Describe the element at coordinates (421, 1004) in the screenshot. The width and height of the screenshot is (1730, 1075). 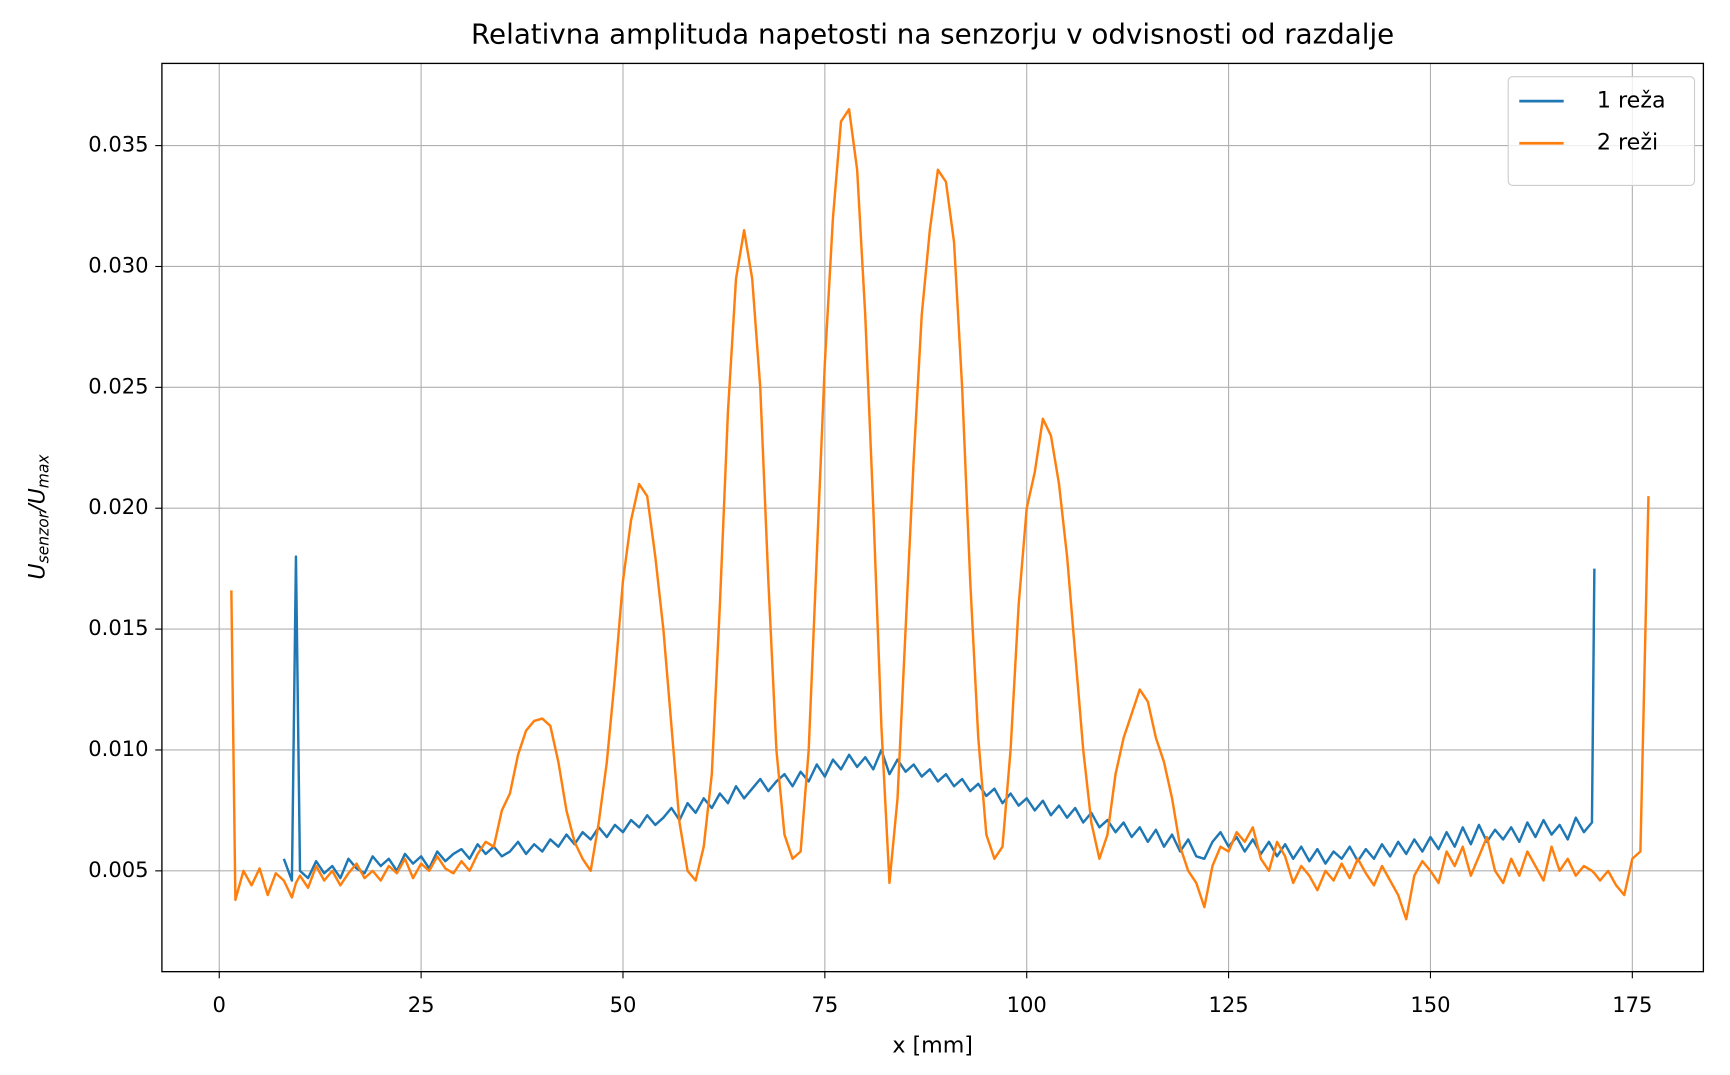
I see `x-tick-label: 25` at that location.